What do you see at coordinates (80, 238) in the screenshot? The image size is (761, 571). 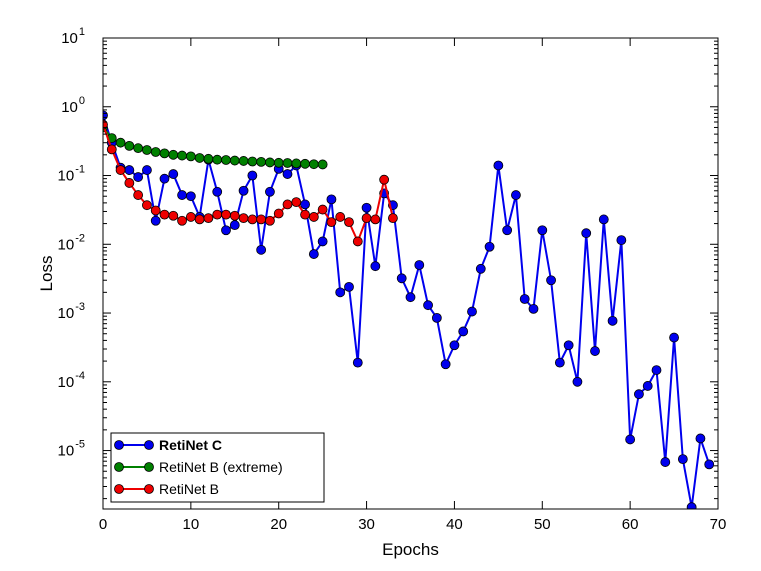 I see `y-tick-exponent: -2` at bounding box center [80, 238].